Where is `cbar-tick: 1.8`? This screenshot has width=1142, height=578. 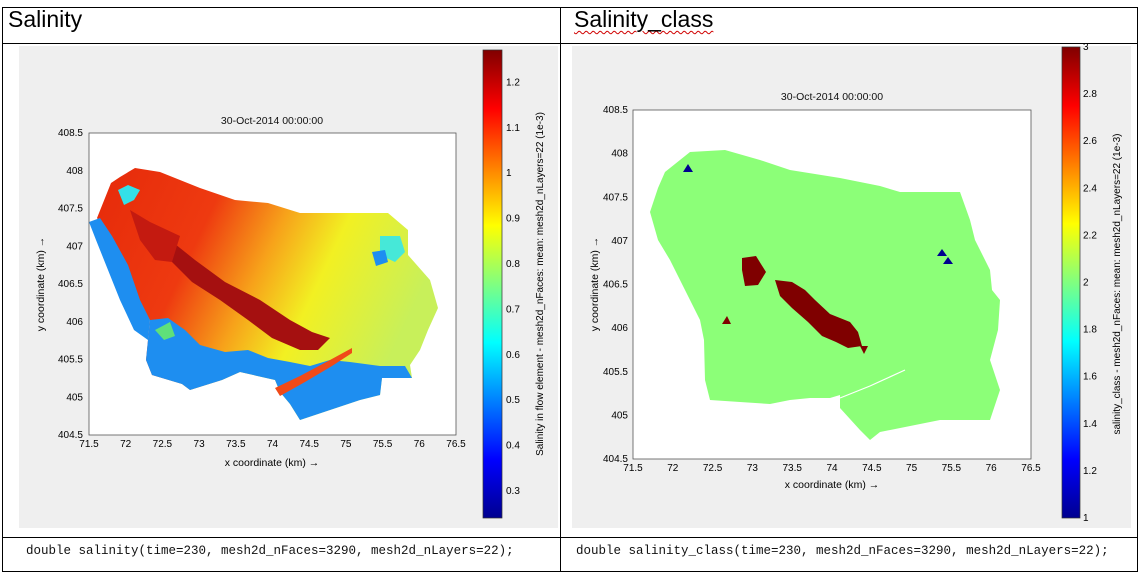 cbar-tick: 1.8 is located at coordinates (1090, 330).